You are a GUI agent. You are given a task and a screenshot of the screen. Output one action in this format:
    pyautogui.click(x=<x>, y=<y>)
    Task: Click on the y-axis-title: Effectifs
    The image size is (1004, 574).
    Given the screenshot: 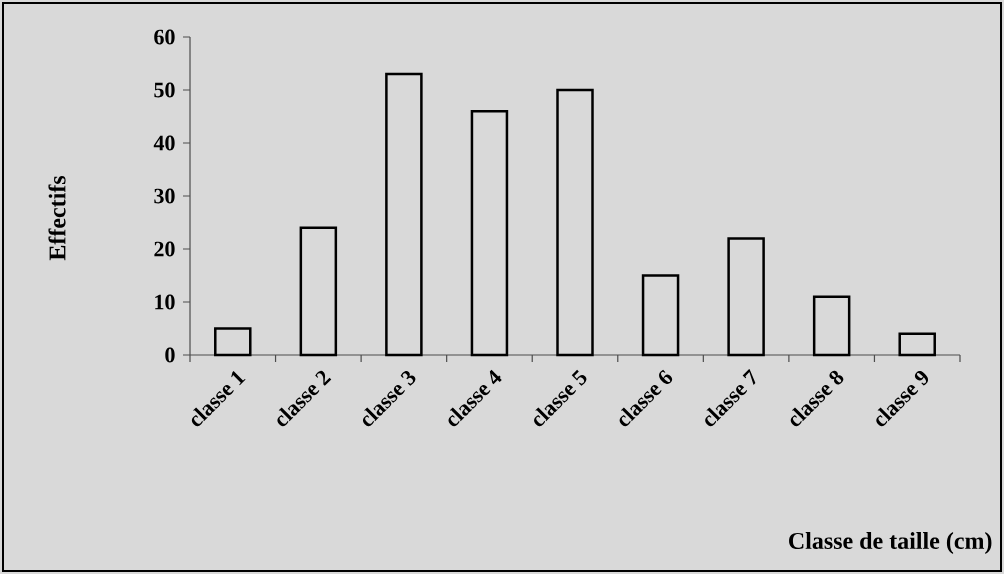 What is the action you would take?
    pyautogui.click(x=57, y=218)
    